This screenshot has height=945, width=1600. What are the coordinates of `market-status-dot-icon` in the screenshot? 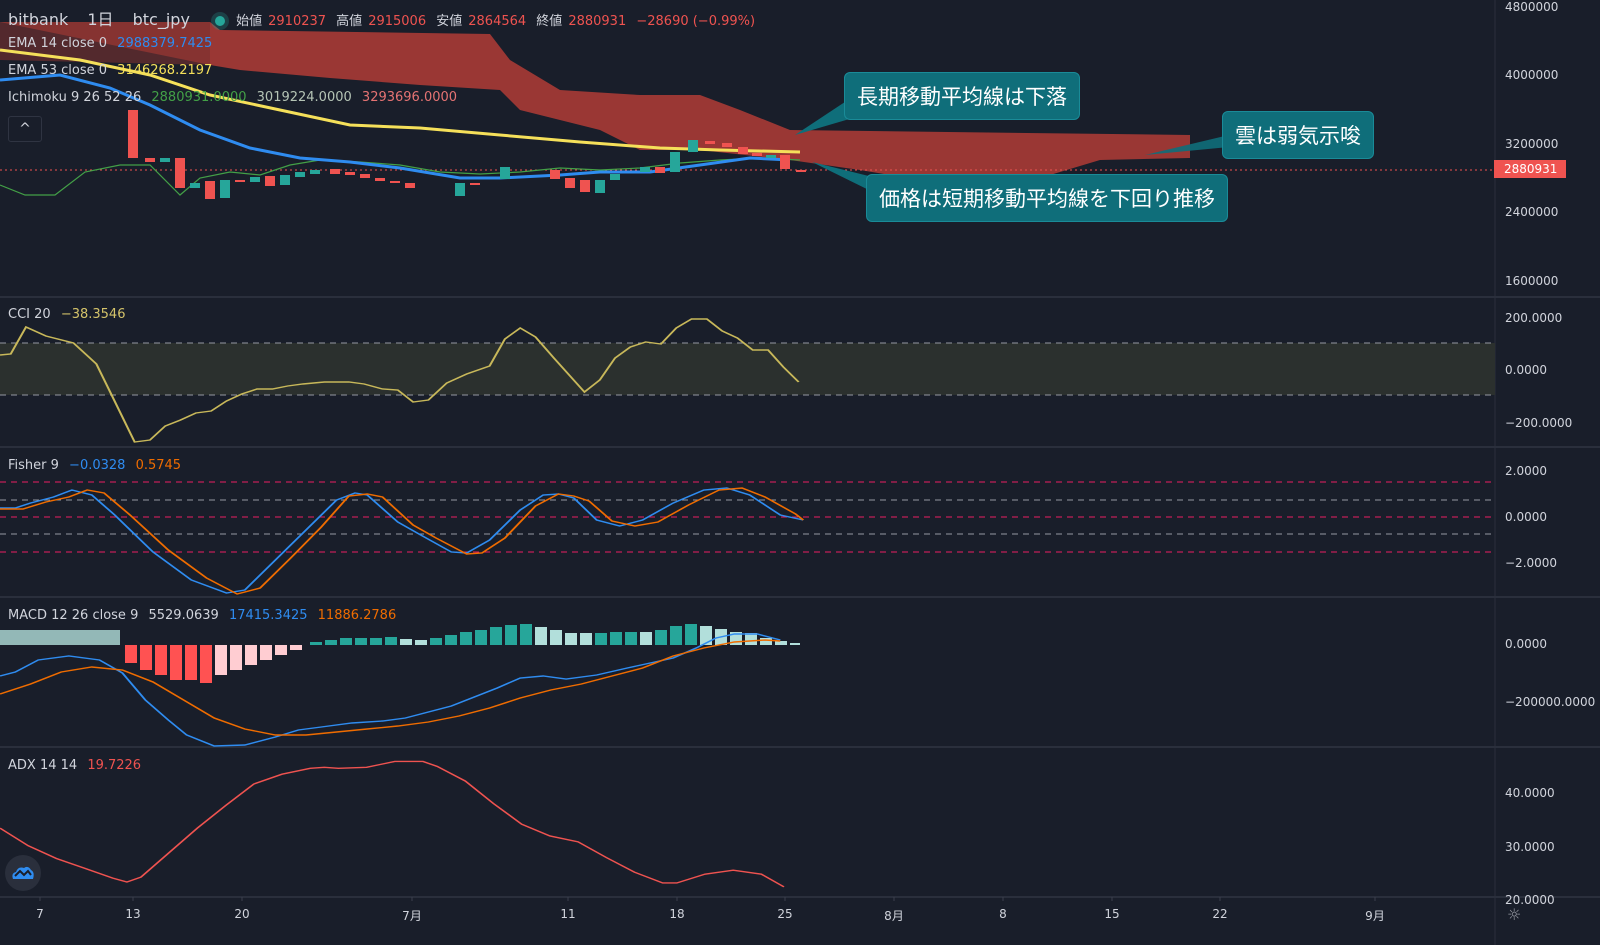 It's located at (220, 20).